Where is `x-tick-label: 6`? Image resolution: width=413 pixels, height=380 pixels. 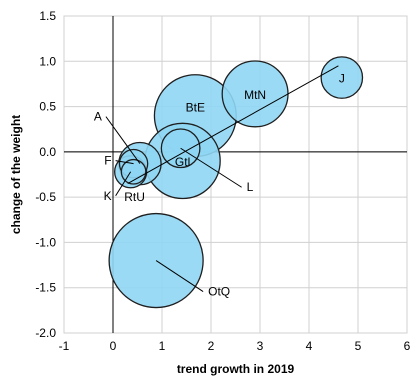 x-tick-label: 6 is located at coordinates (407, 346).